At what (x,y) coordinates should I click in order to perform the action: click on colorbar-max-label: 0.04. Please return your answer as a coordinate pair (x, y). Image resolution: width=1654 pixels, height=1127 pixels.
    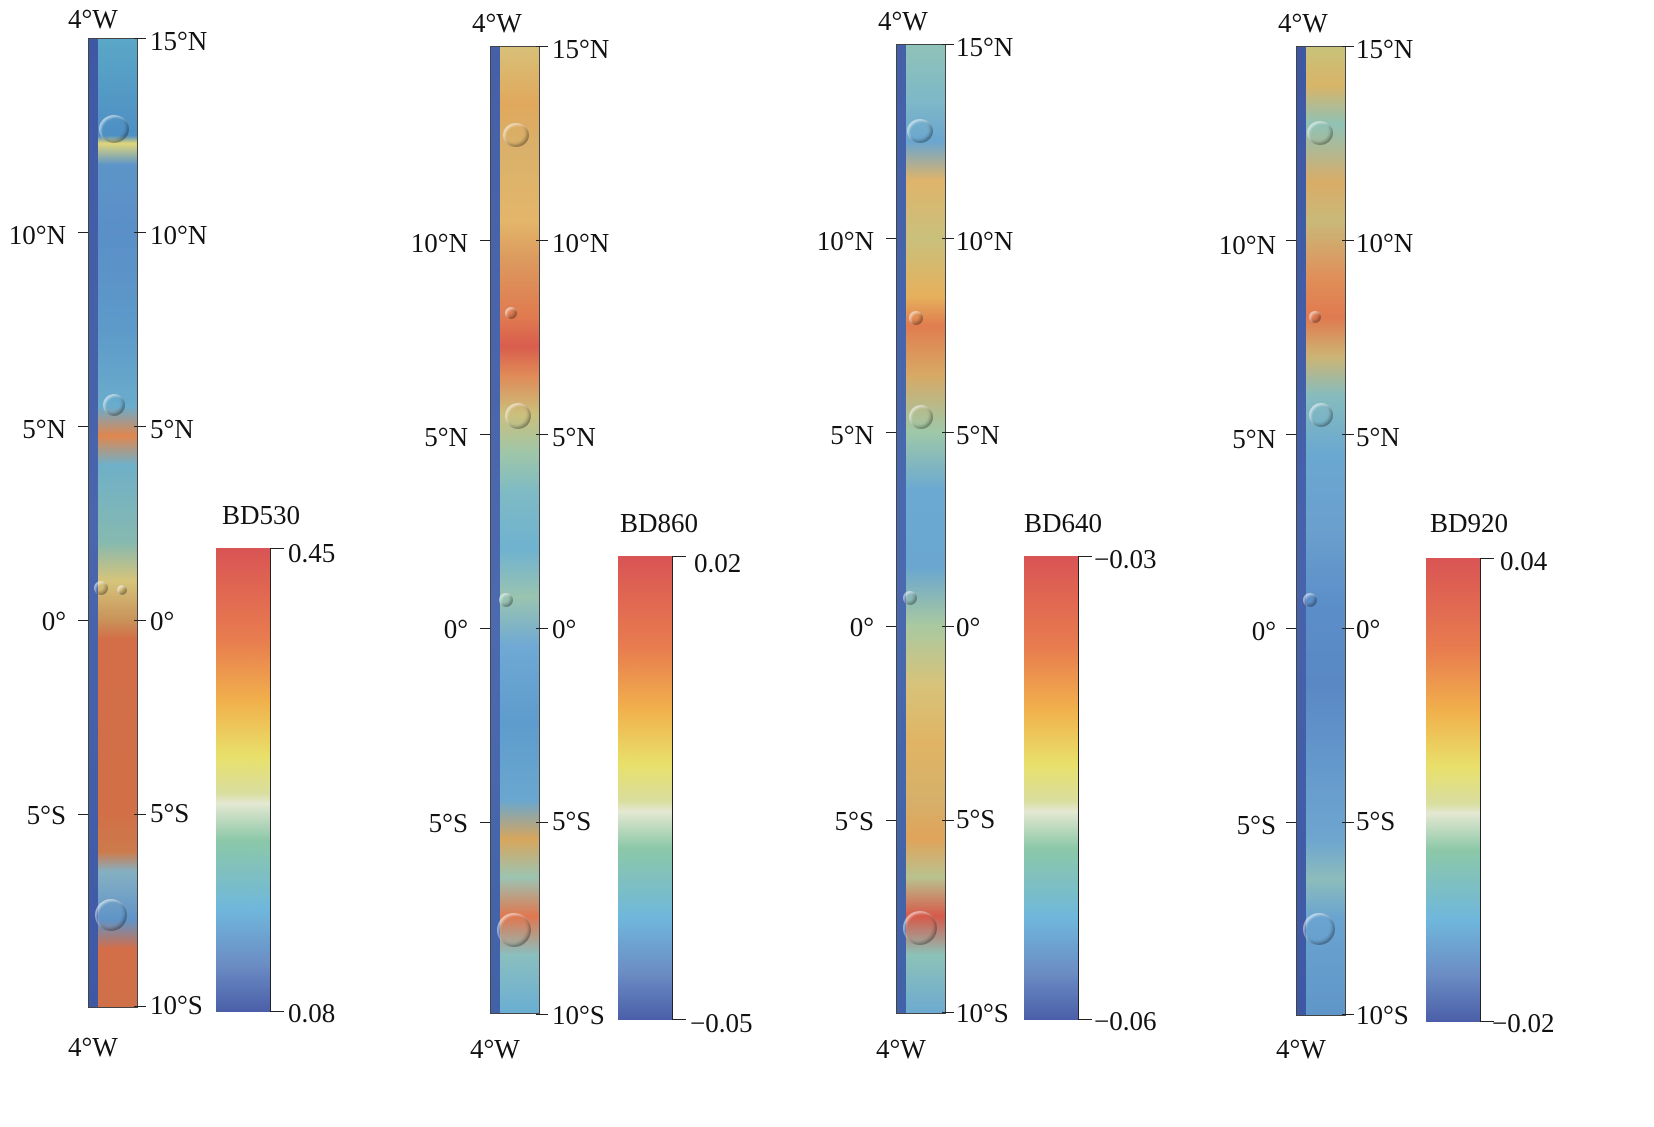
    Looking at the image, I should click on (1524, 561).